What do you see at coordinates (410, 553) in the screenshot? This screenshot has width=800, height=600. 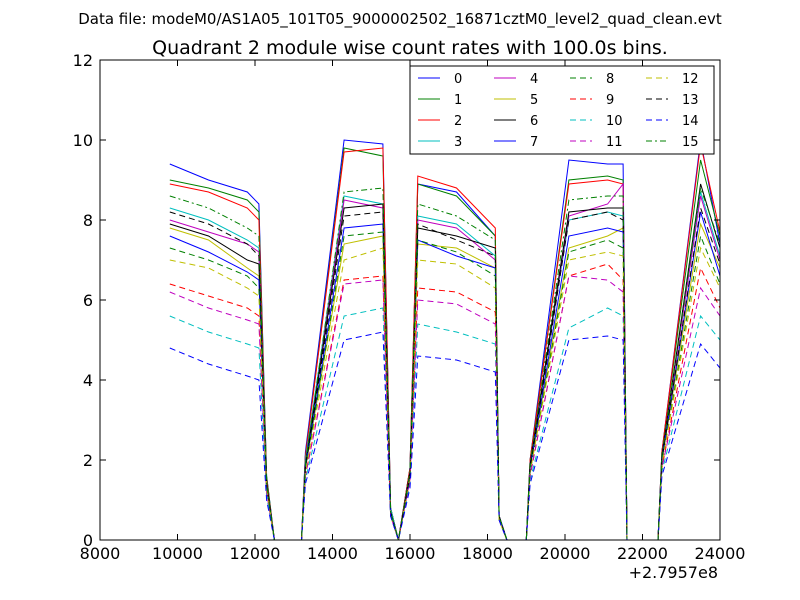 I see `x-tick-label: 16000` at bounding box center [410, 553].